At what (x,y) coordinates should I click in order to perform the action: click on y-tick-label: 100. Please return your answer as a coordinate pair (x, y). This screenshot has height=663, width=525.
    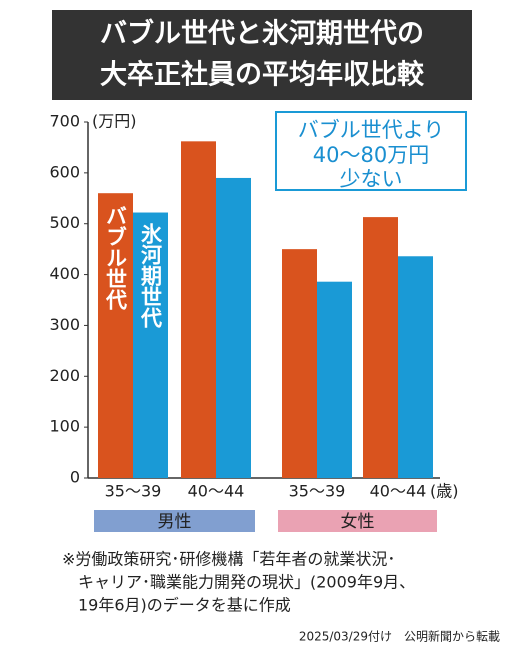
    Looking at the image, I should click on (64, 426).